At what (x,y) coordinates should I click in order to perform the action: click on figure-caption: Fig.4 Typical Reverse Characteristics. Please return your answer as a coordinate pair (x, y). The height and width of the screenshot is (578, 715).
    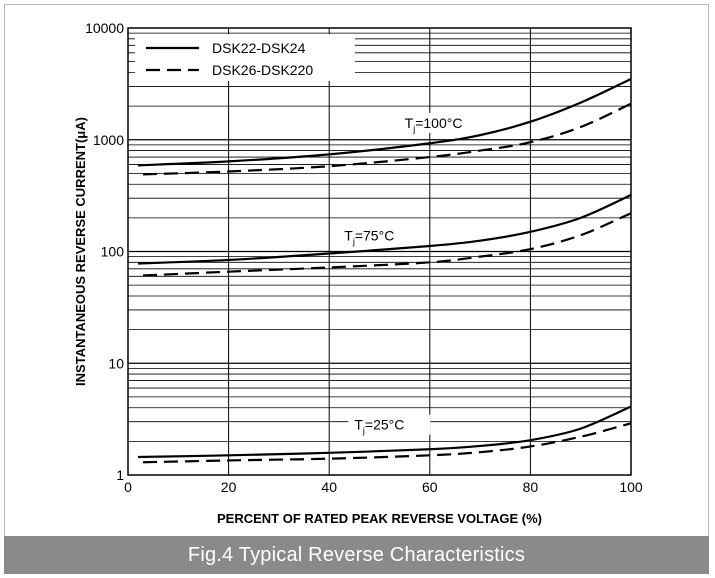
    Looking at the image, I should click on (356, 555).